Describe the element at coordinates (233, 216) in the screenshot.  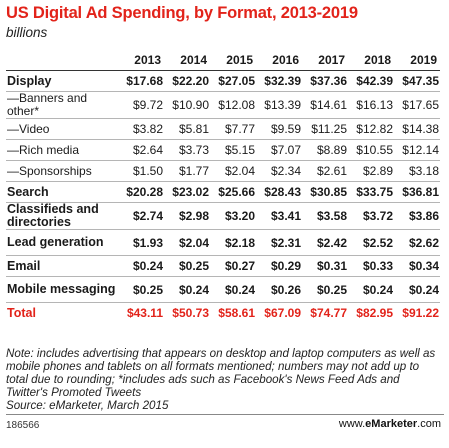
I see `table-cell: $3.20` at that location.